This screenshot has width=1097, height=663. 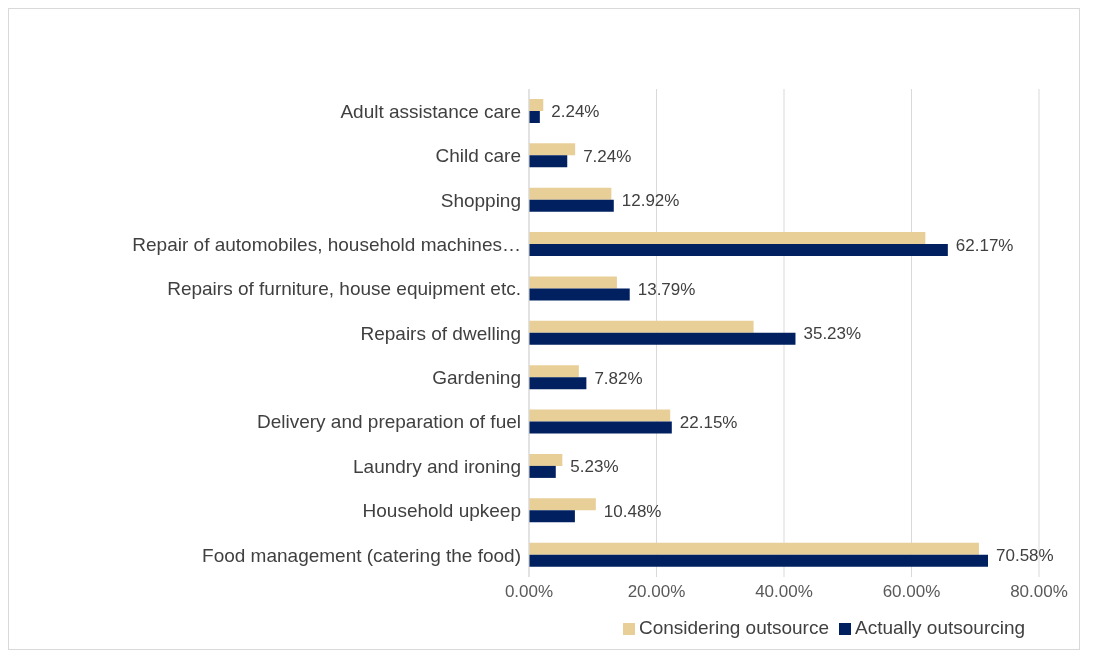 What do you see at coordinates (388, 422) in the screenshot?
I see `y-tick-label: Delivery and preparation of fuel` at bounding box center [388, 422].